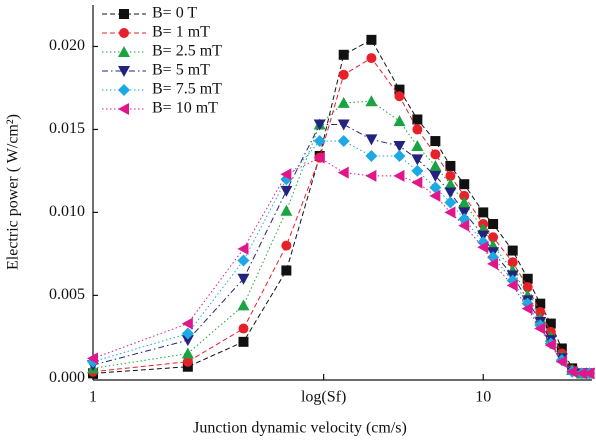  I want to click on legend-entry: B= 10 mT, so click(160, 108).